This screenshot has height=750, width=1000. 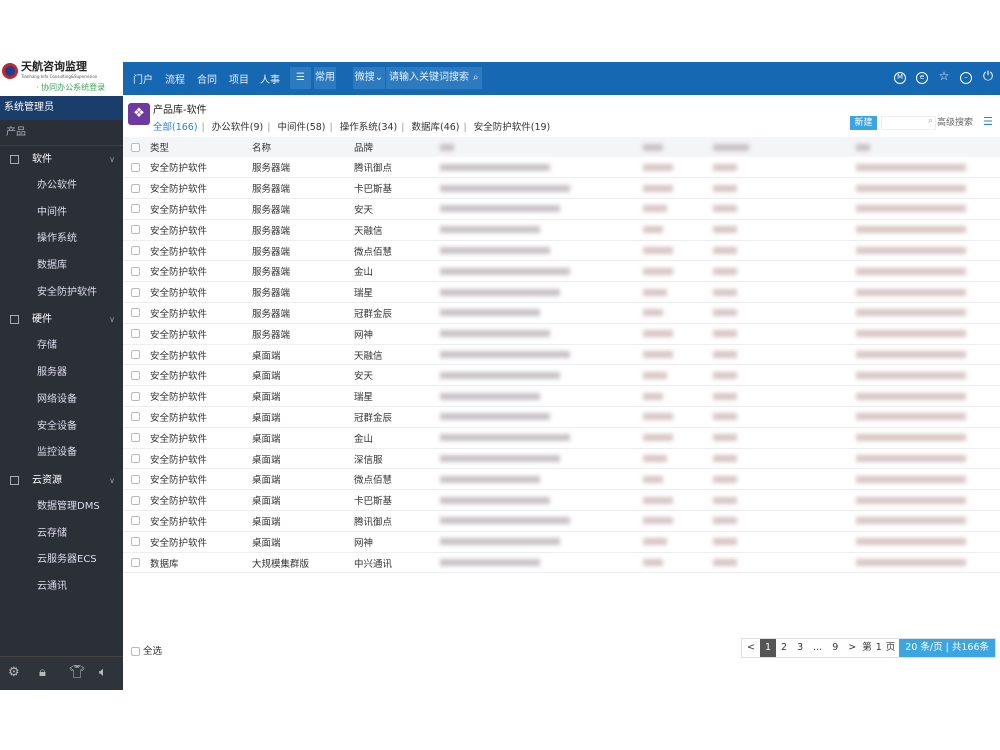 What do you see at coordinates (561, 313) in the screenshot?
I see `table-row: 安全防护软件 服务器端 冠群金辰` at bounding box center [561, 313].